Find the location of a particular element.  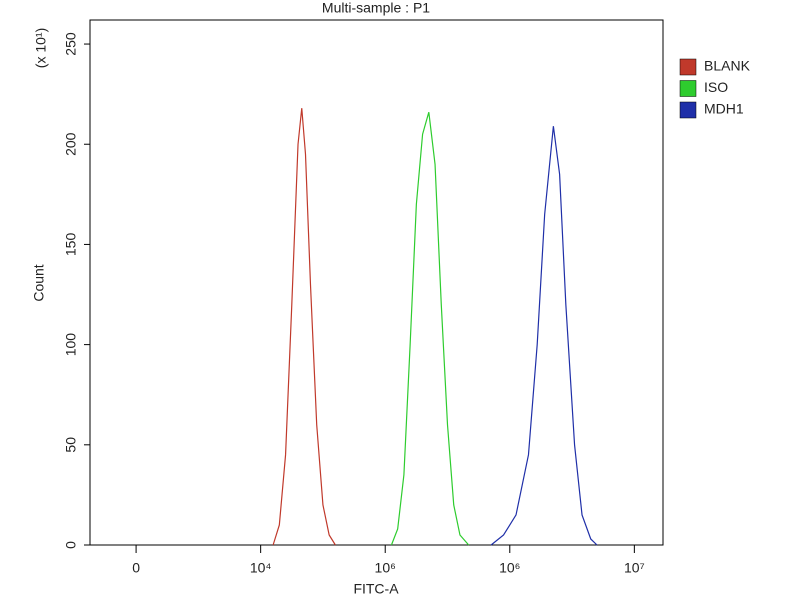

legend-label: ISO is located at coordinates (716, 87).